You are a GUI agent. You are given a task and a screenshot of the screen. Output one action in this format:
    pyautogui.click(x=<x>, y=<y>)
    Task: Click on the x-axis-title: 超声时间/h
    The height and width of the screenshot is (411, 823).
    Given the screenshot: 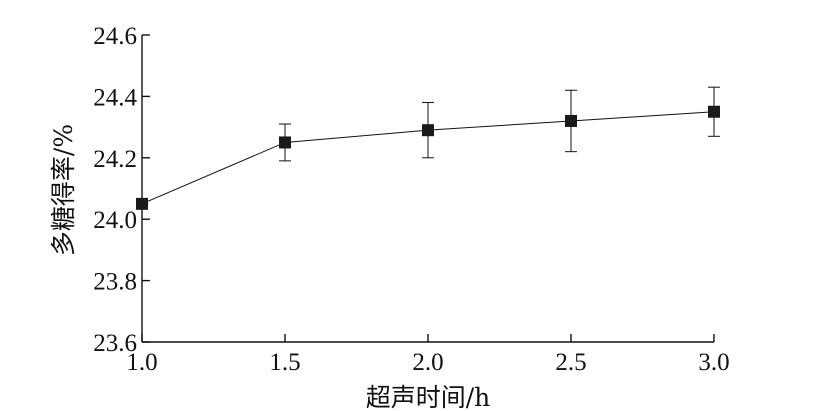 What is the action you would take?
    pyautogui.click(x=428, y=397)
    